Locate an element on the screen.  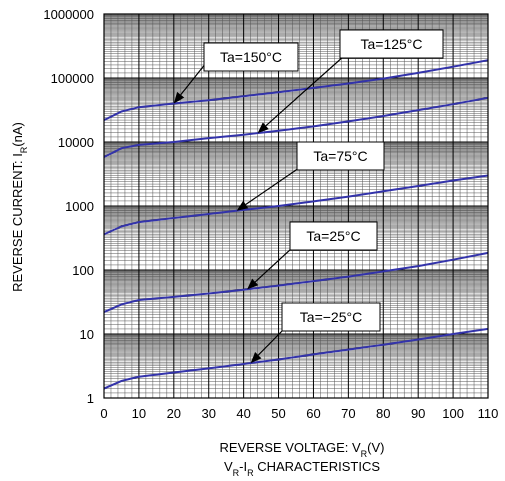
annotation-label-0: Ta=150°C is located at coordinates (251, 57).